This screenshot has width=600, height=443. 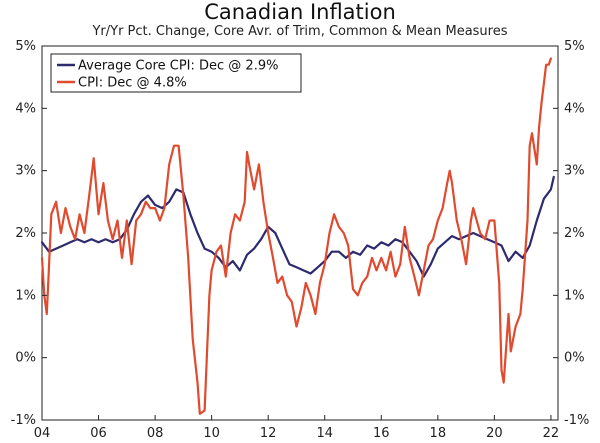 What do you see at coordinates (551, 433) in the screenshot?
I see `x-tick-label: 22` at bounding box center [551, 433].